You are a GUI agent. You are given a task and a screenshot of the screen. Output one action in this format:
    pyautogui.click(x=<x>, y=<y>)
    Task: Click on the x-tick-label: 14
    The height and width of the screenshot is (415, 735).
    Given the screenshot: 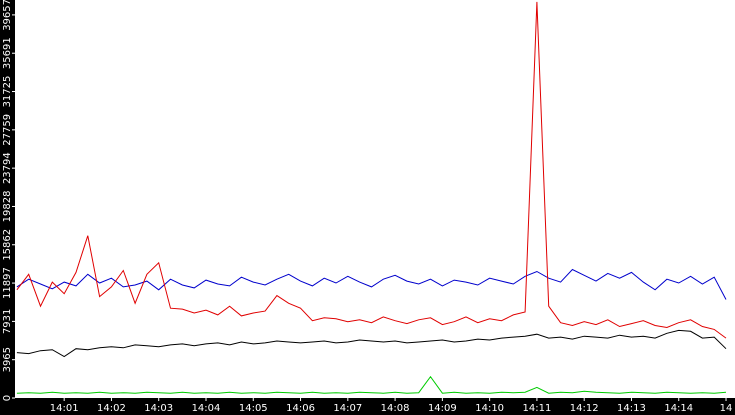 What is the action you would take?
    pyautogui.click(x=726, y=408)
    